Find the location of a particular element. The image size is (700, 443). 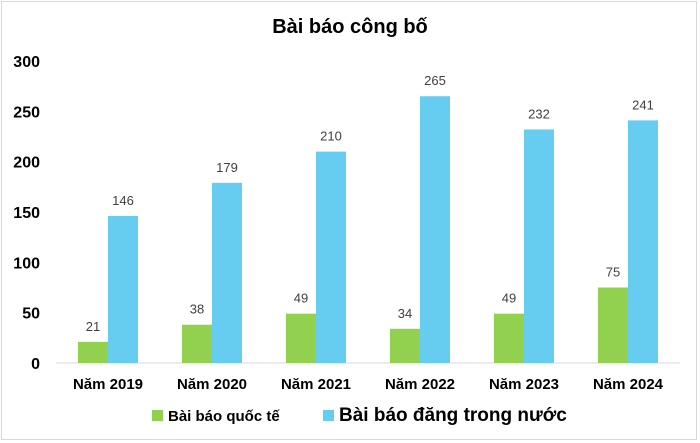

x-tick-label: Năm 2022 is located at coordinates (420, 384).